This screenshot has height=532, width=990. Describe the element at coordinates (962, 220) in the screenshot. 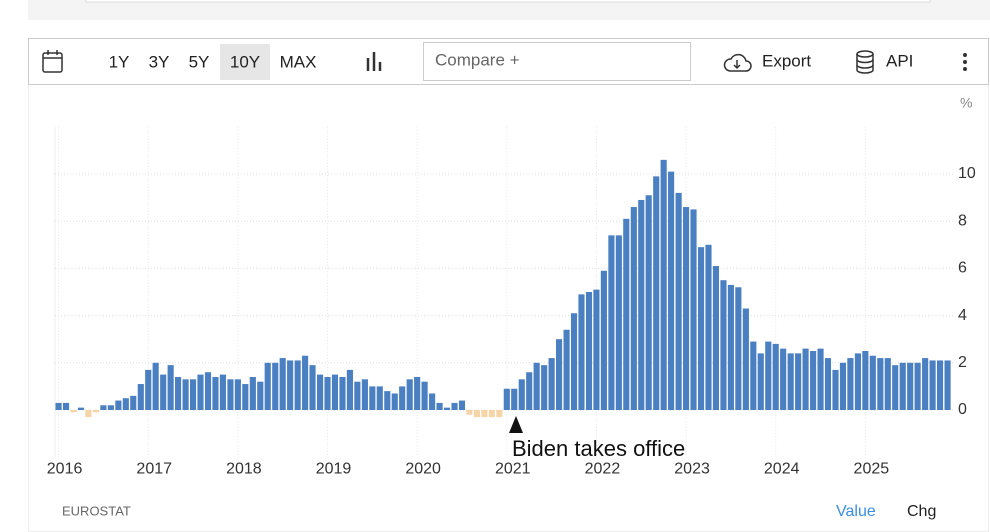

I see `y-tick-label: 8` at that location.